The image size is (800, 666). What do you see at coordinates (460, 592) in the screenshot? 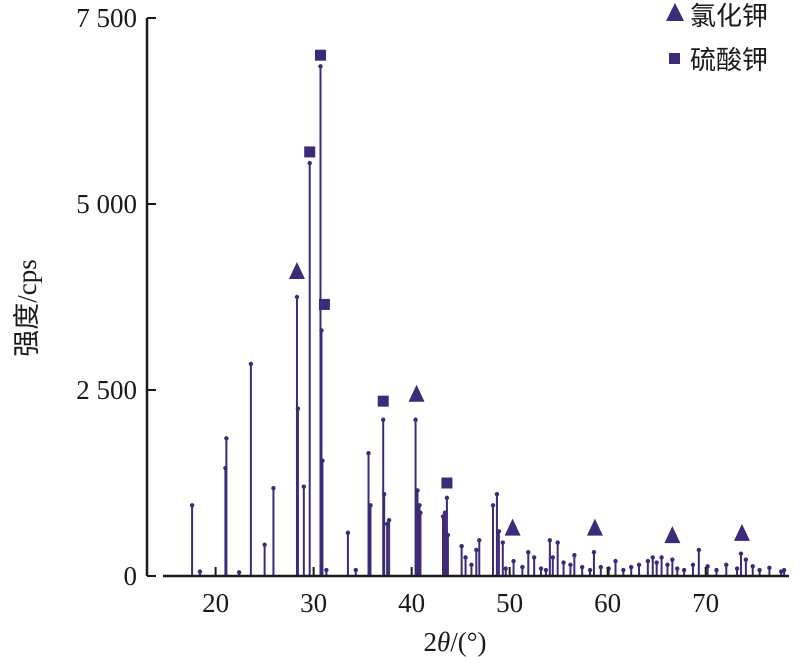
I see `x-axis-ticks: 20 30 40 50 60 70` at bounding box center [460, 592].